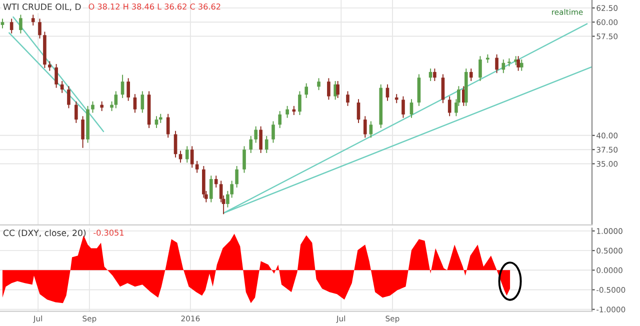 Image resolution: width=640 pixels, height=326 pixels. What do you see at coordinates (154, 7) in the screenshot?
I see `annotation: O 38.12 H 38.46 L 36.62 C 36.62` at bounding box center [154, 7].